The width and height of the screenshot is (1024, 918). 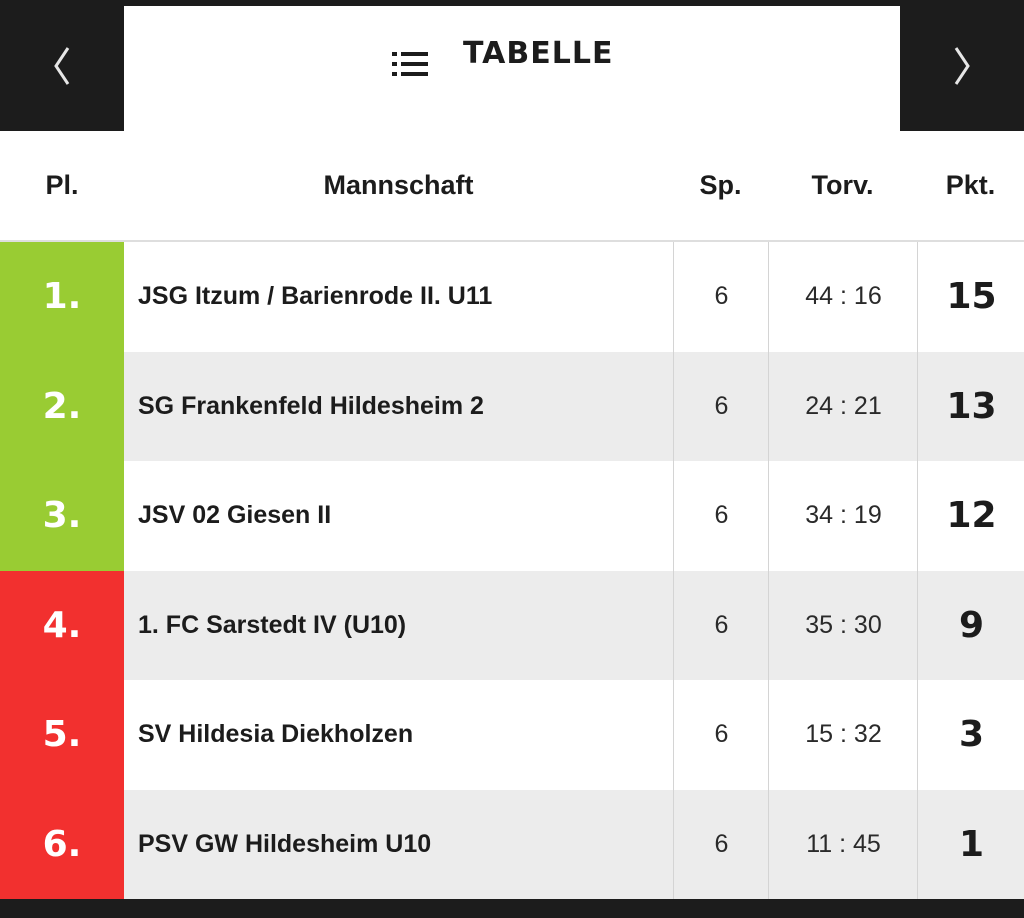 What do you see at coordinates (720, 185) in the screenshot?
I see `column-header-played: Sp.` at bounding box center [720, 185].